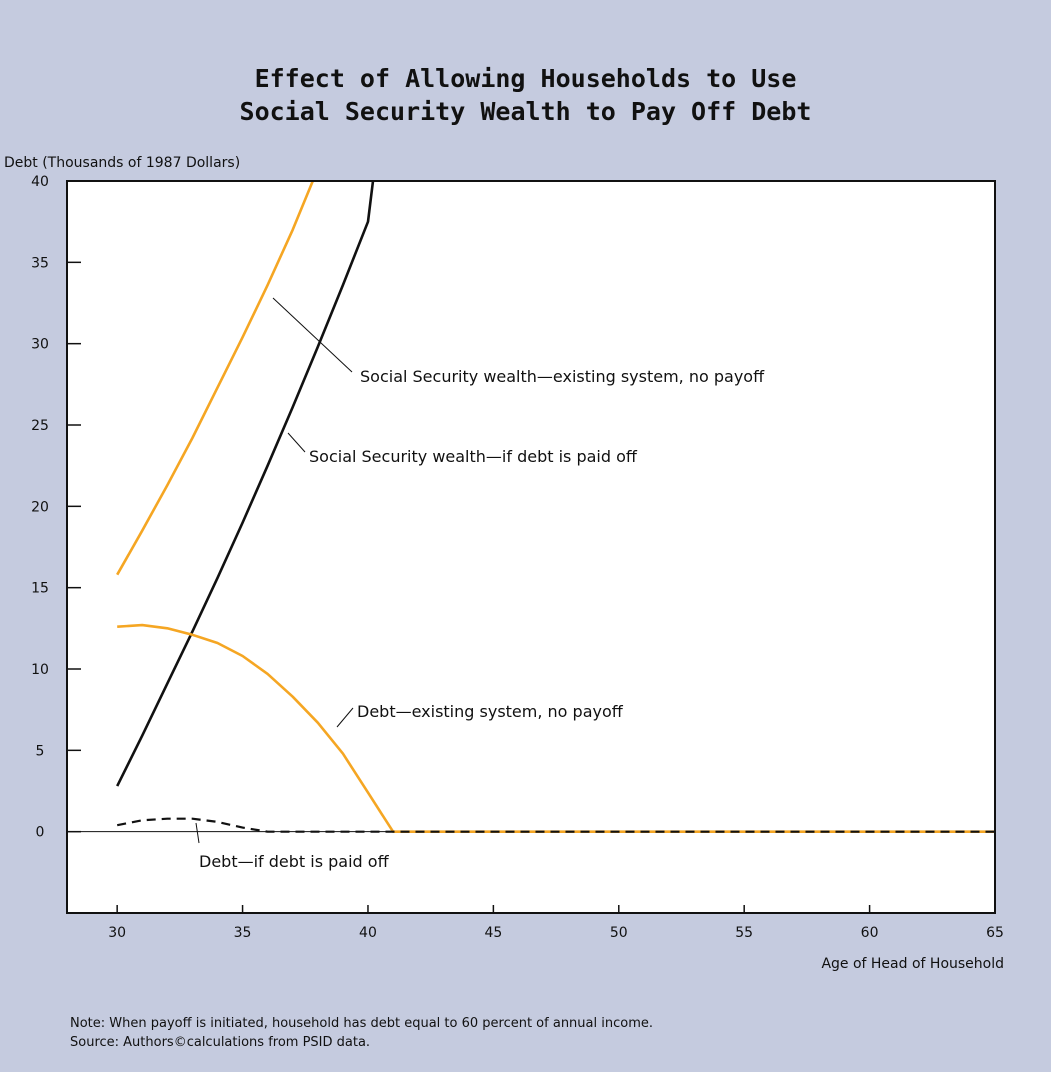 This screenshot has width=1051, height=1072. I want to click on y-tick-label: 10, so click(40, 670).